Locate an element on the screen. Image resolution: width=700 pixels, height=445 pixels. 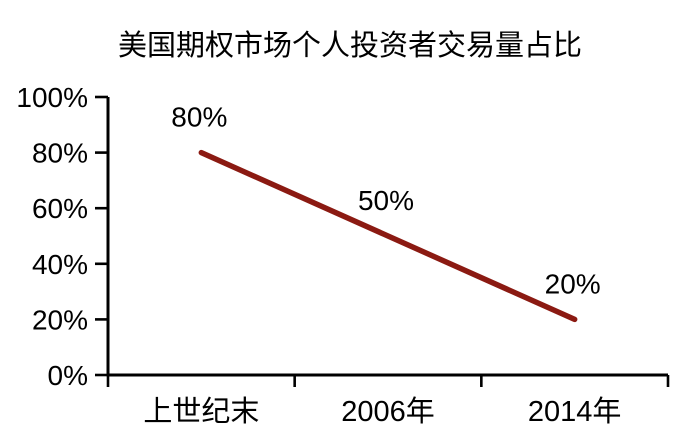
x-axis: 上世纪末 2006年 2014年 is located at coordinates (388, 400).